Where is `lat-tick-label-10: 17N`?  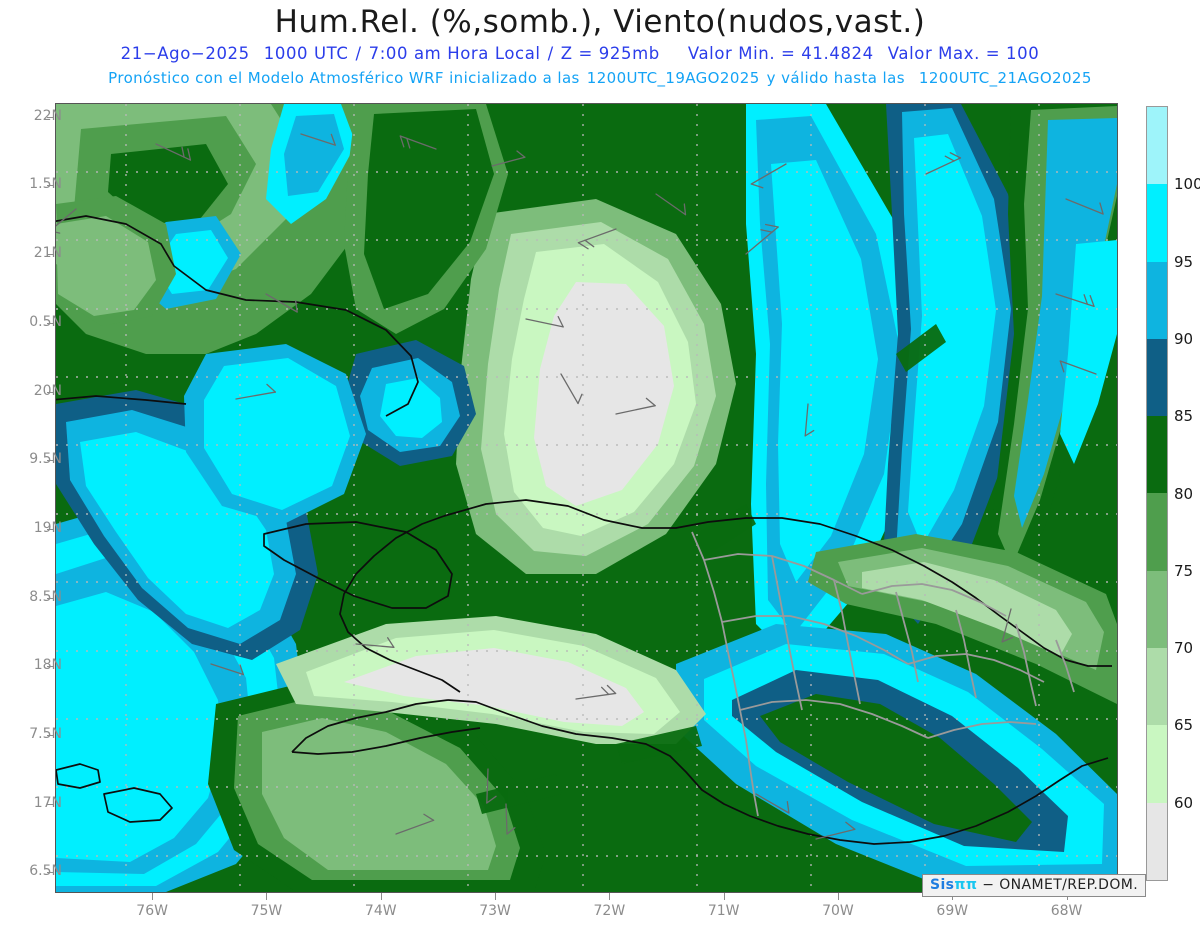 lat-tick-label-10: 17N is located at coordinates (47, 802).